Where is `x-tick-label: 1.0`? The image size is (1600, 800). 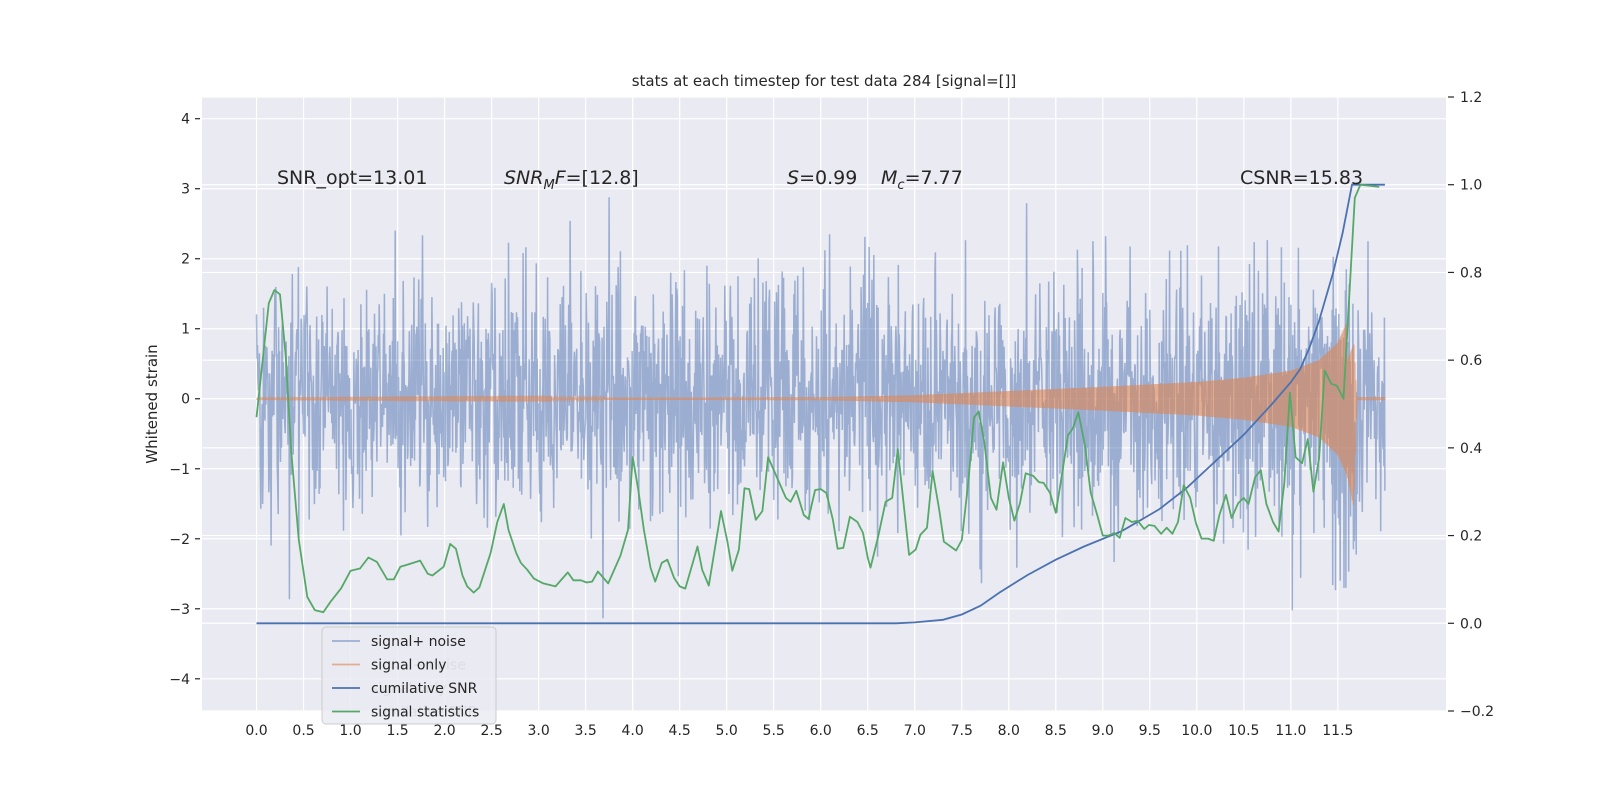
x-tick-label: 1.0 is located at coordinates (350, 731).